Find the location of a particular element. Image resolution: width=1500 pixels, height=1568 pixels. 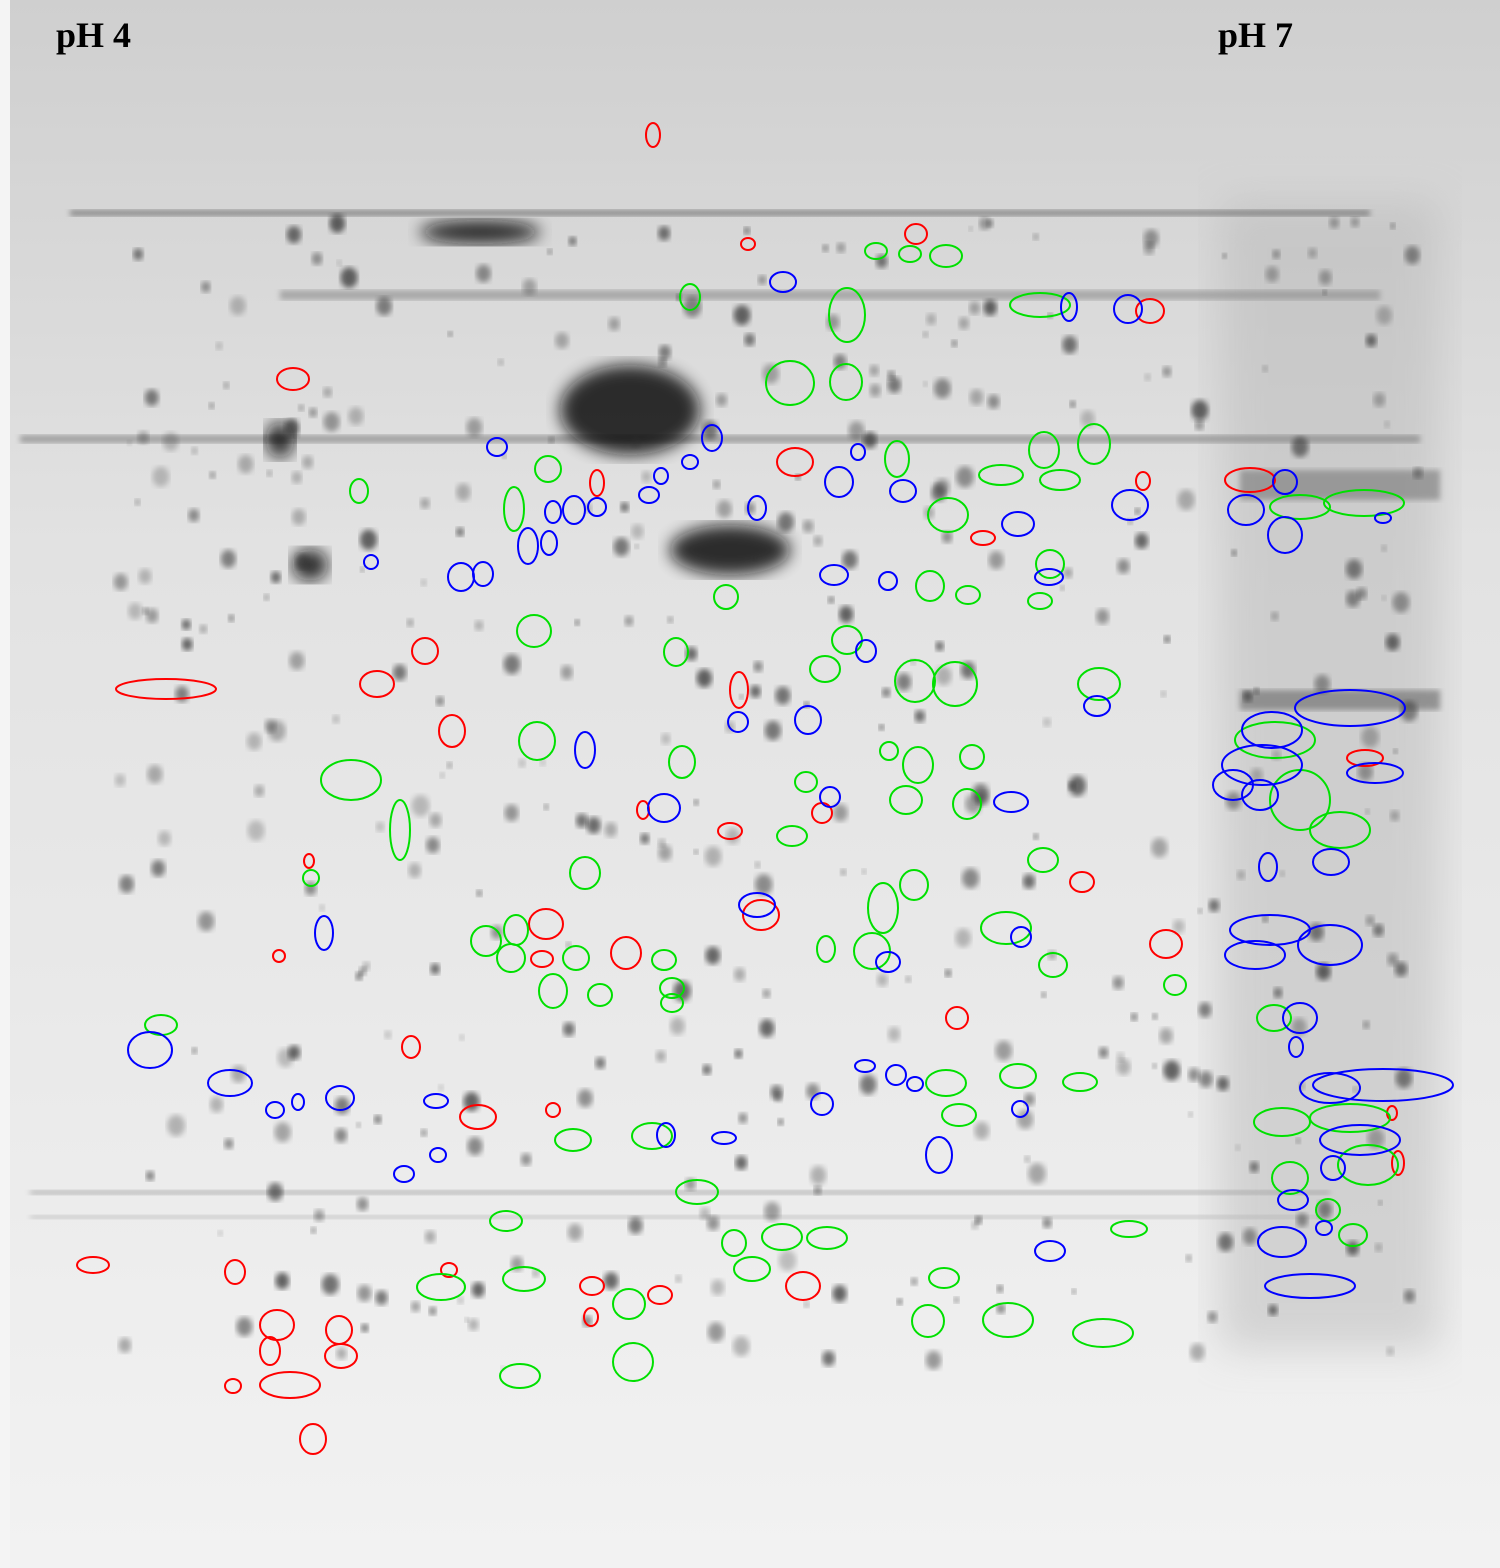

ph-7-label: pH 7 is located at coordinates (1256, 35).